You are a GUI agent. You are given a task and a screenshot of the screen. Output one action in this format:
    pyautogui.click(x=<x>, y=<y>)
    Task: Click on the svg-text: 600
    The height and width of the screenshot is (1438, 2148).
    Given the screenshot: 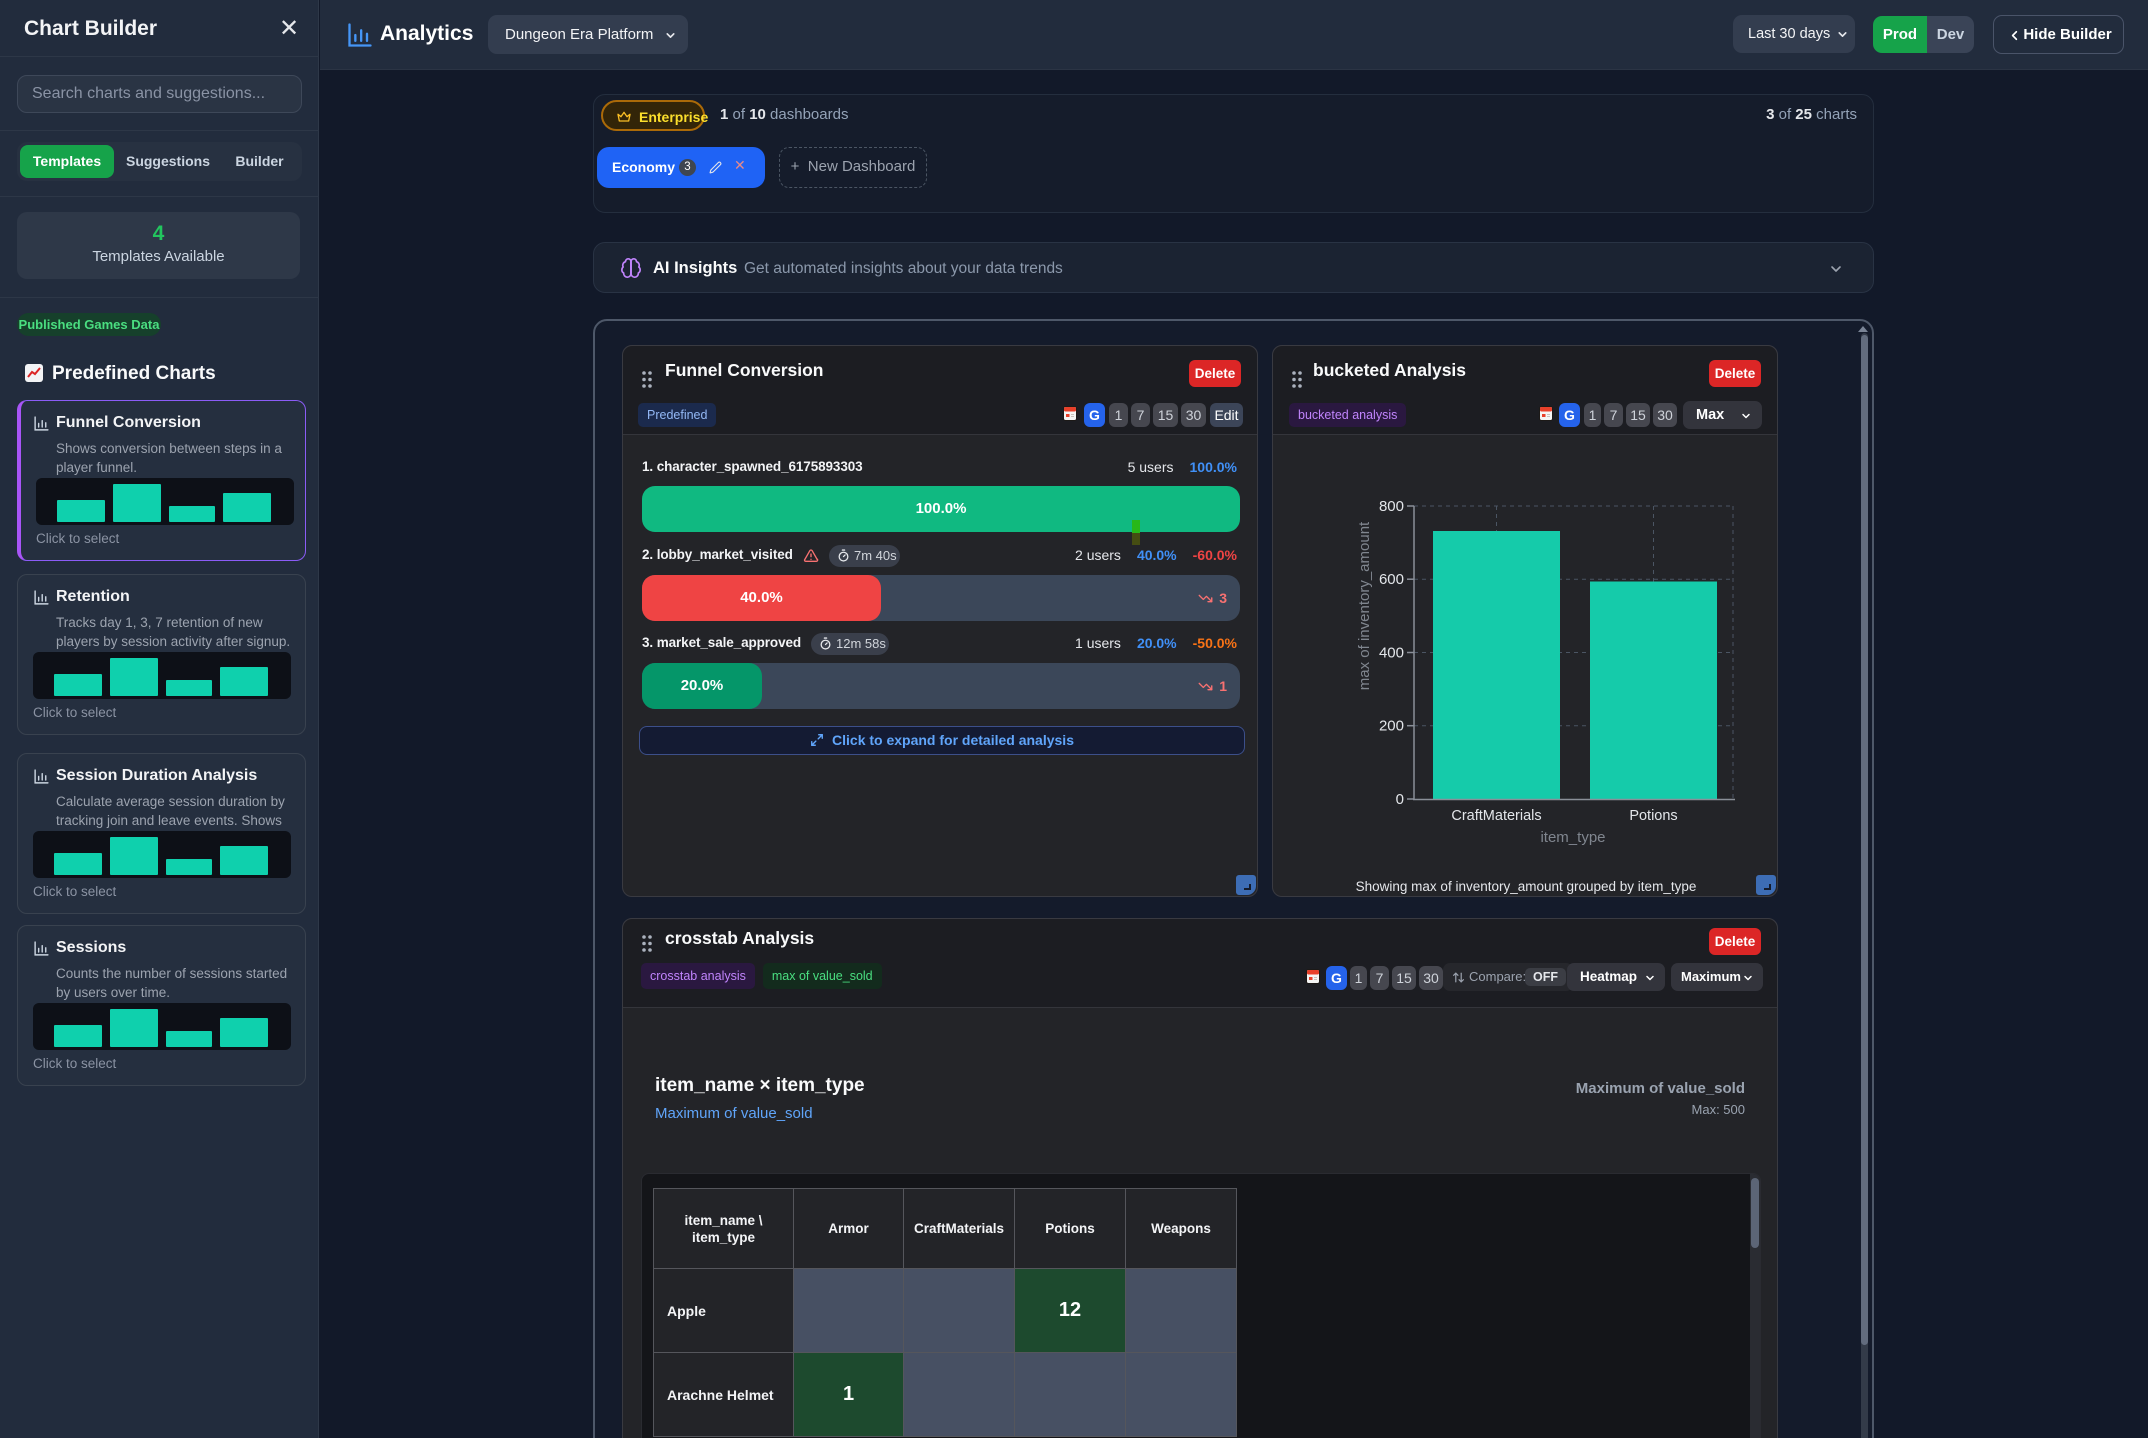 What is the action you would take?
    pyautogui.click(x=1391, y=579)
    